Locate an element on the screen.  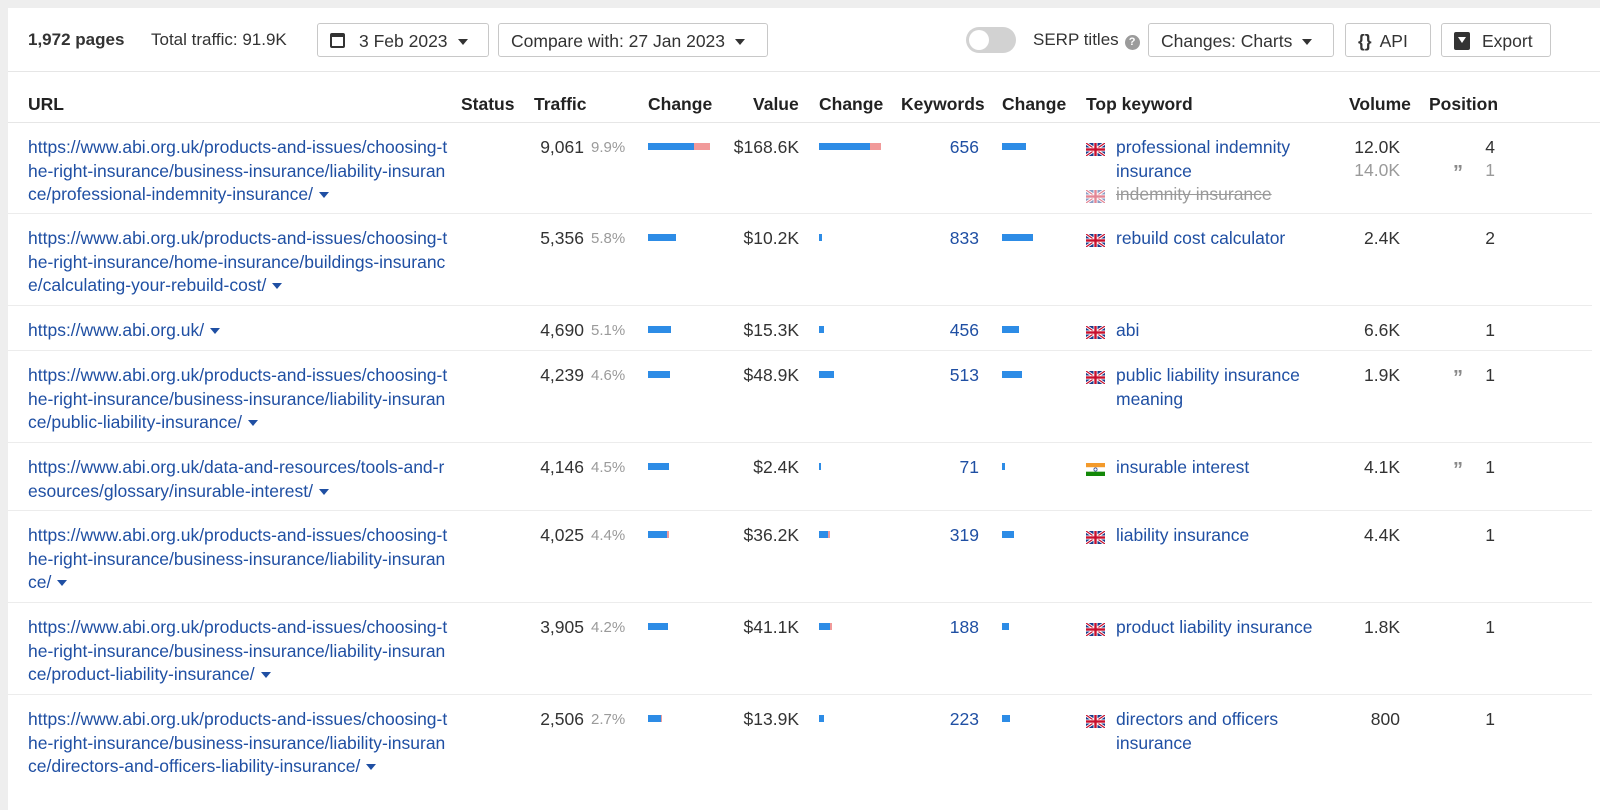
column-header-traffic: Traffic is located at coordinates (560, 104).